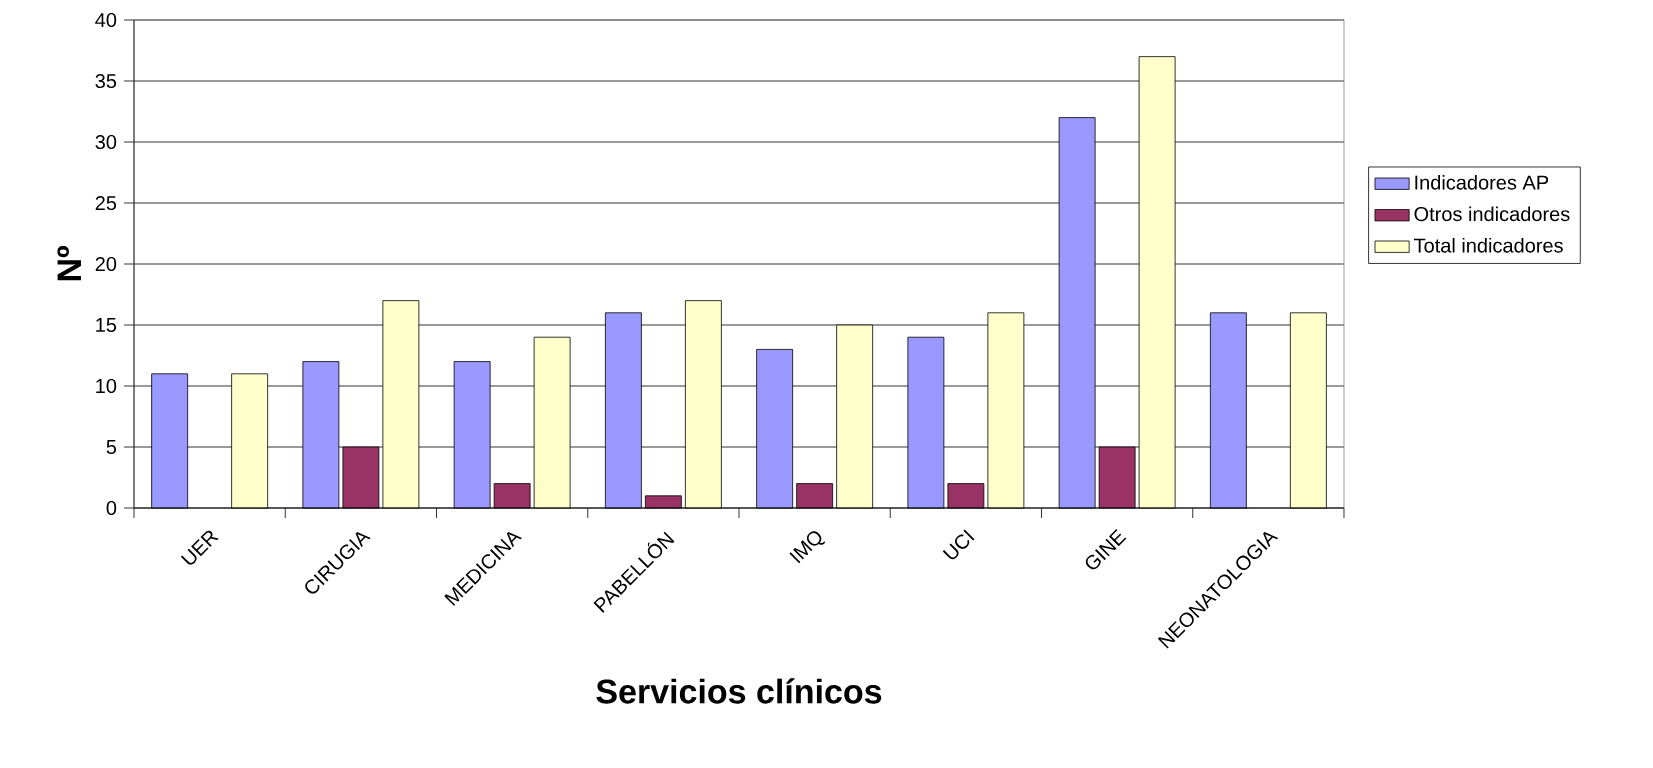 Image resolution: width=1653 pixels, height=768 pixels. What do you see at coordinates (106, 203) in the screenshot?
I see `y-tick-label: 25` at bounding box center [106, 203].